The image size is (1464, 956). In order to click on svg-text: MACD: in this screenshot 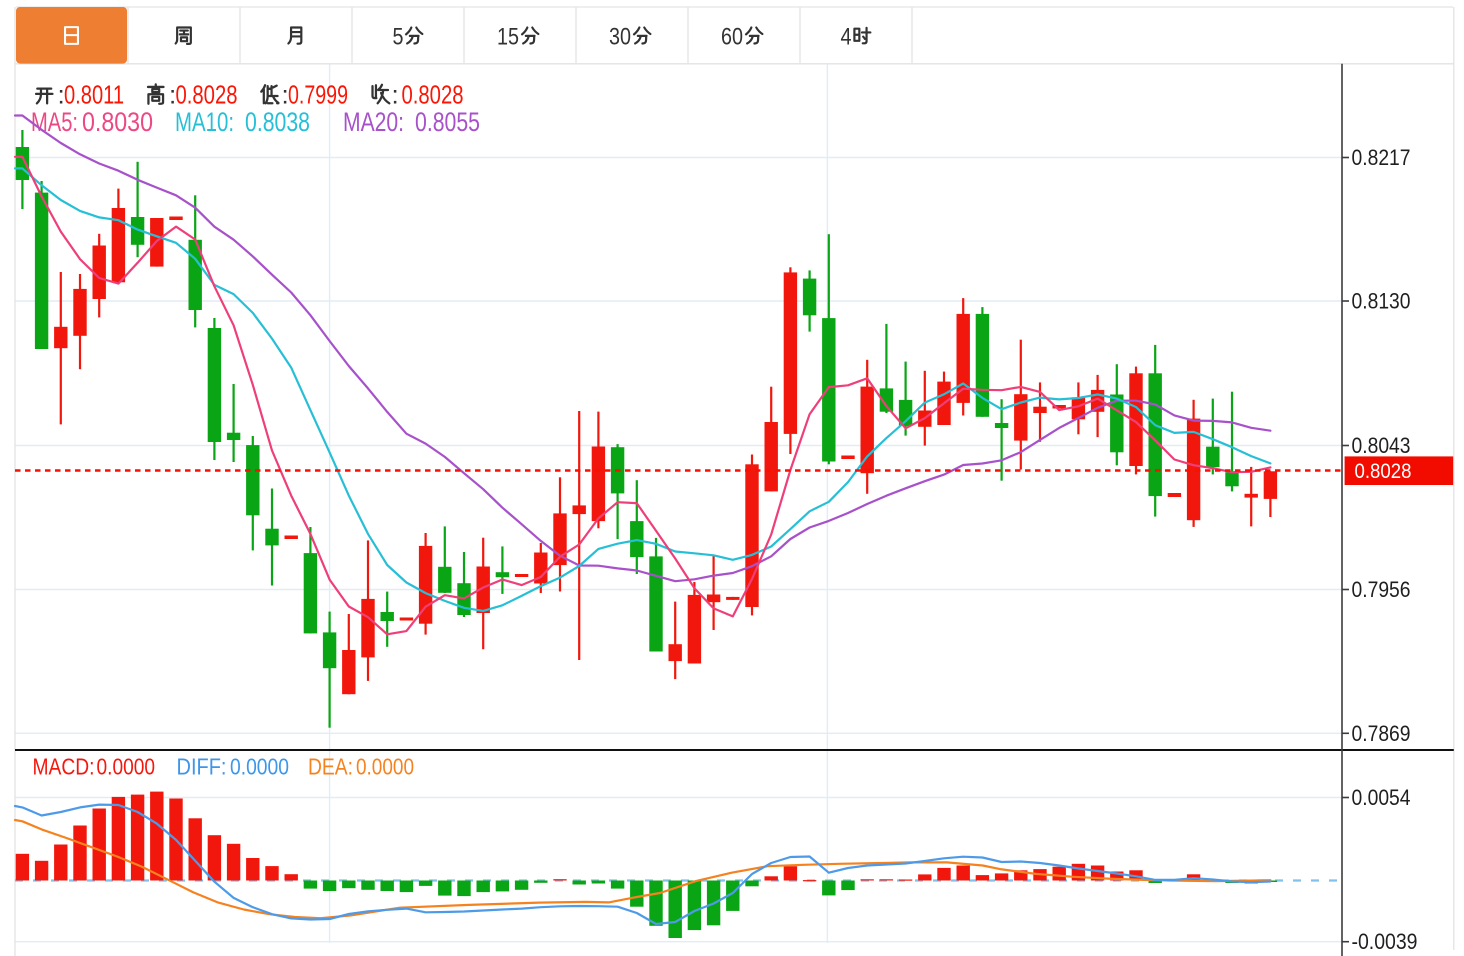, I will do `click(64, 767)`.